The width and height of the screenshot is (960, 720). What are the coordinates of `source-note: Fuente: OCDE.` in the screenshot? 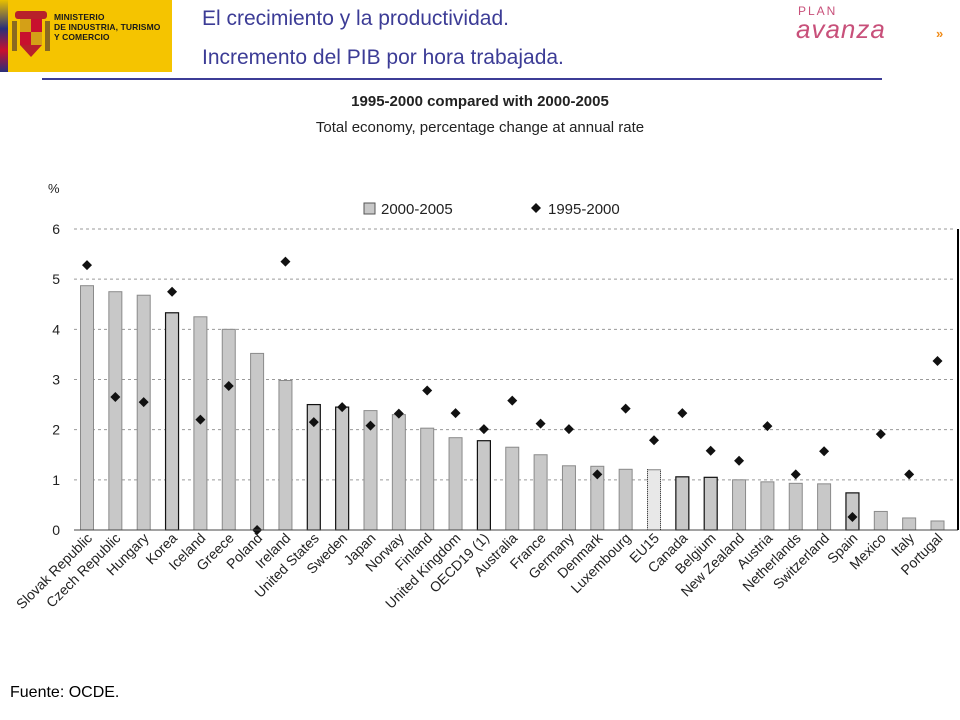 It's located at (65, 692).